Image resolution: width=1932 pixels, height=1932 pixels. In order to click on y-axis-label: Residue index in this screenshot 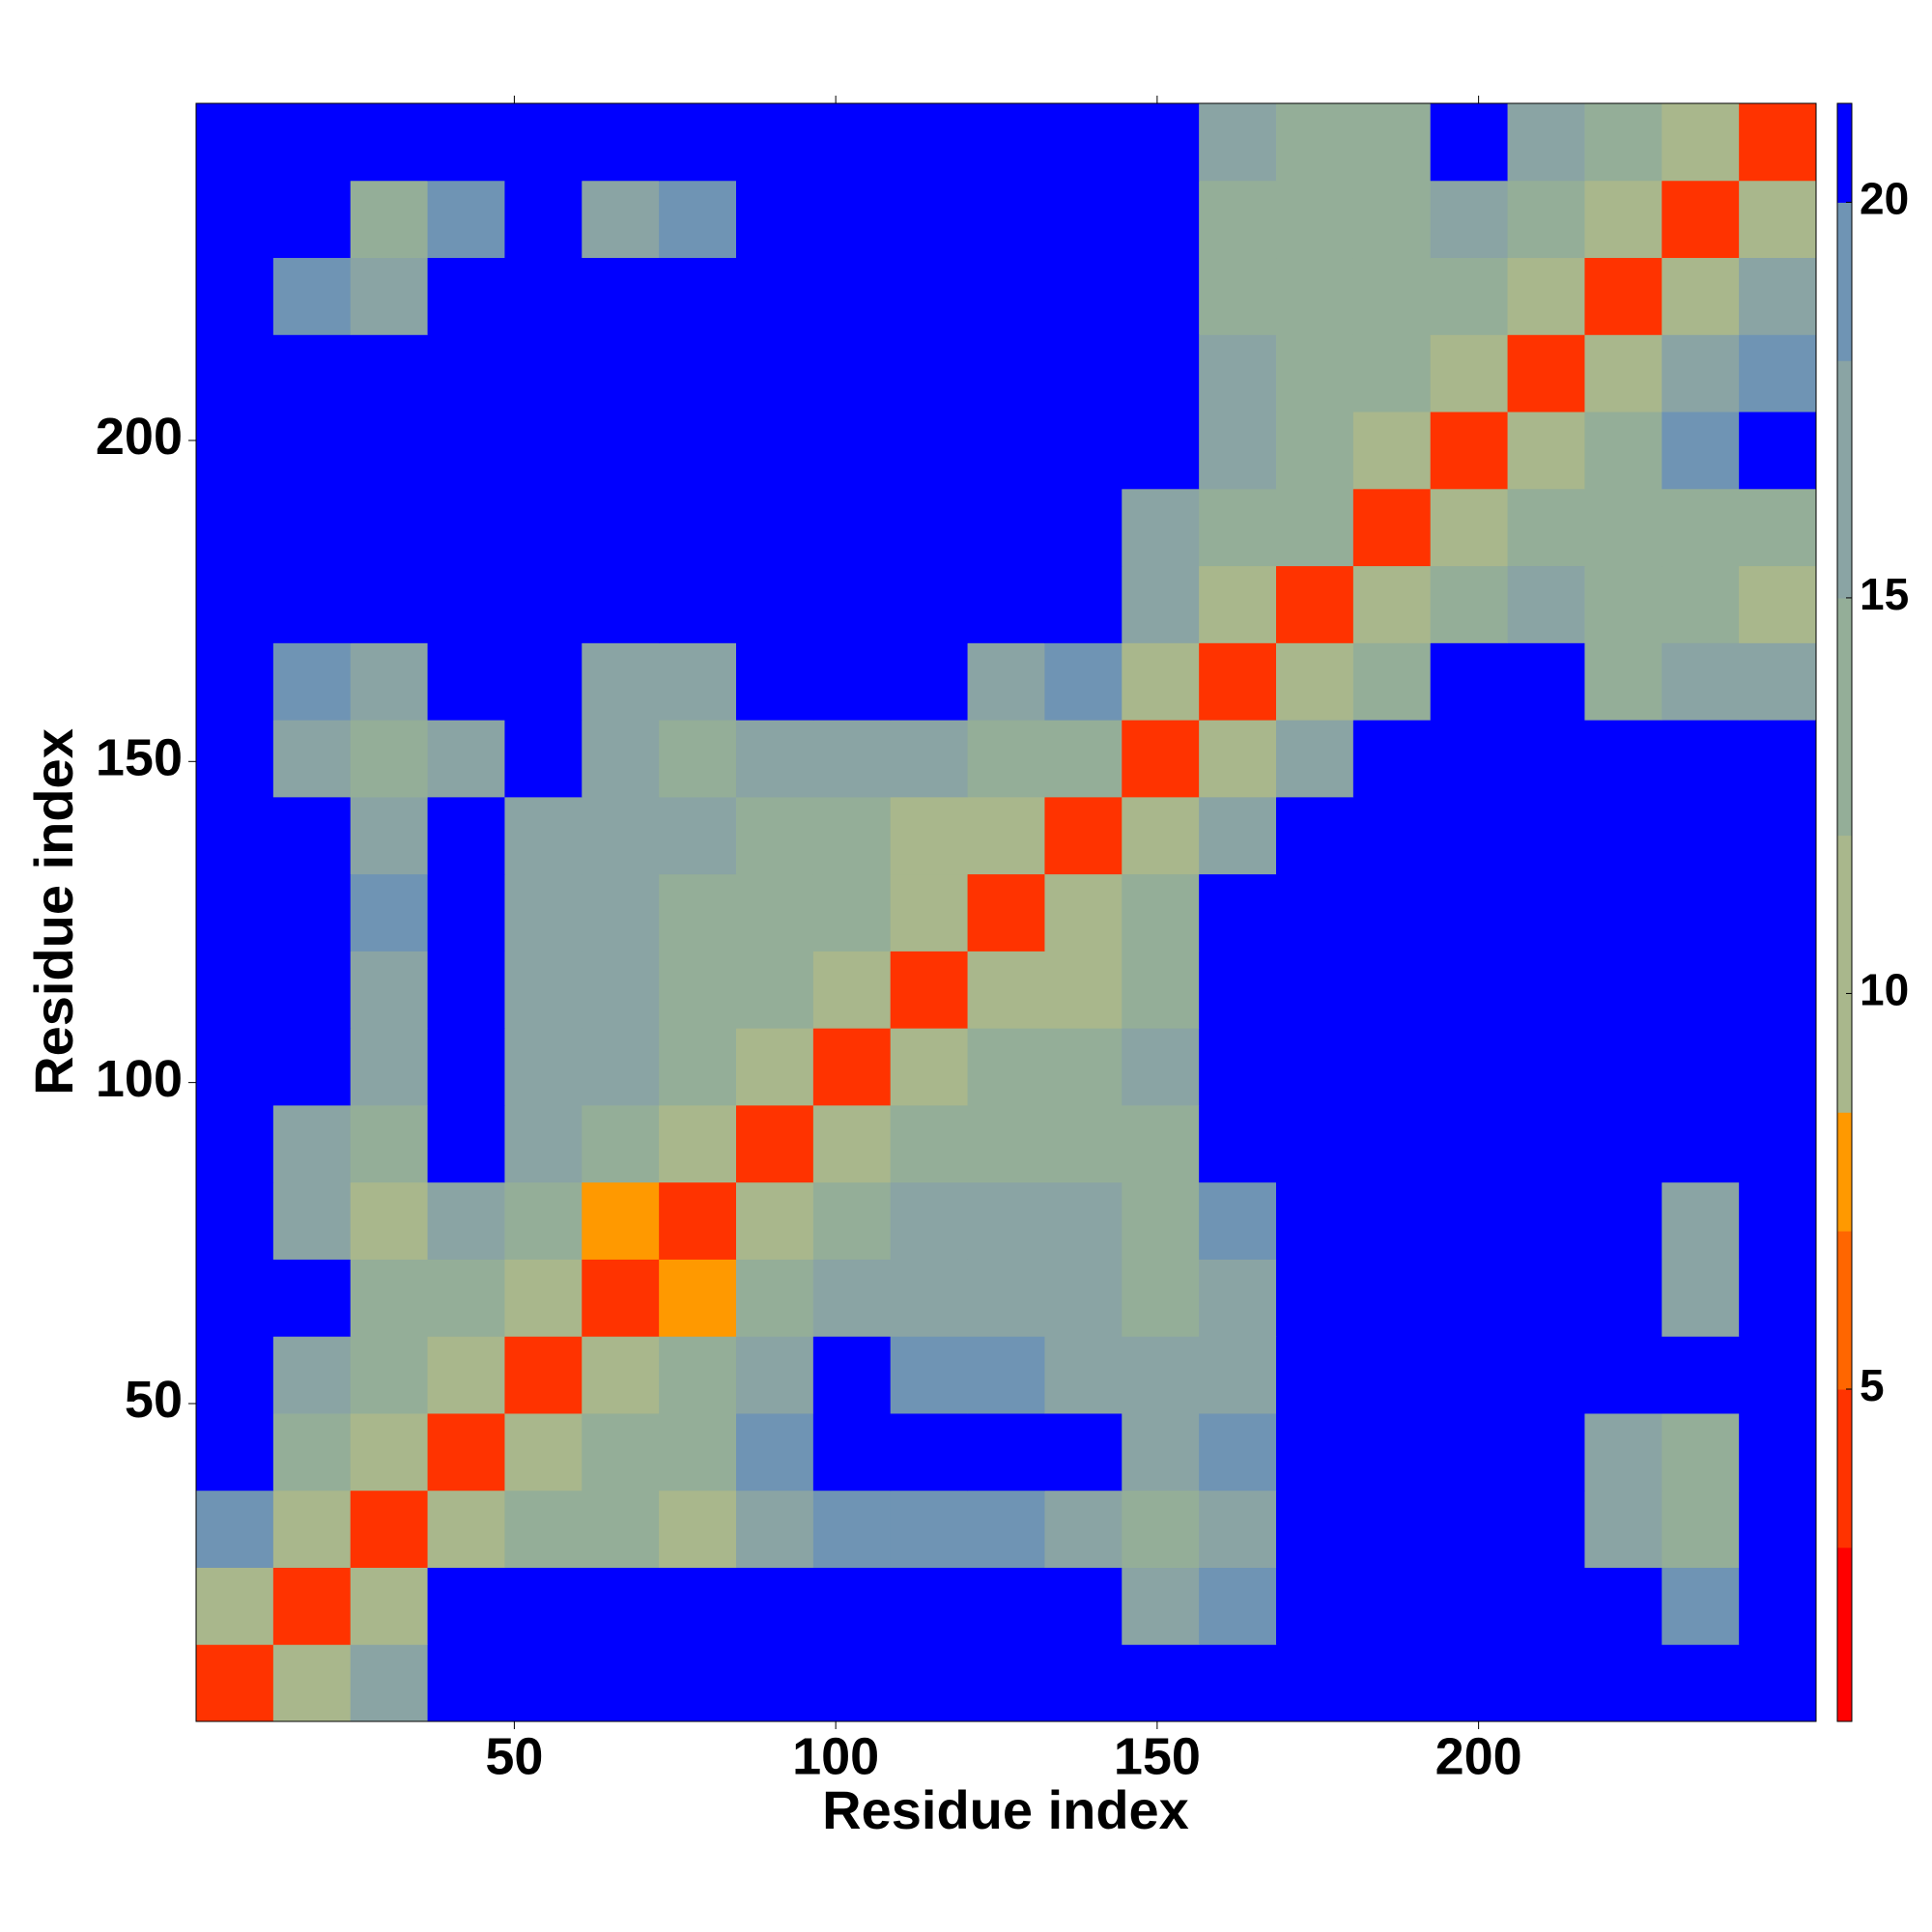, I will do `click(53, 911)`.